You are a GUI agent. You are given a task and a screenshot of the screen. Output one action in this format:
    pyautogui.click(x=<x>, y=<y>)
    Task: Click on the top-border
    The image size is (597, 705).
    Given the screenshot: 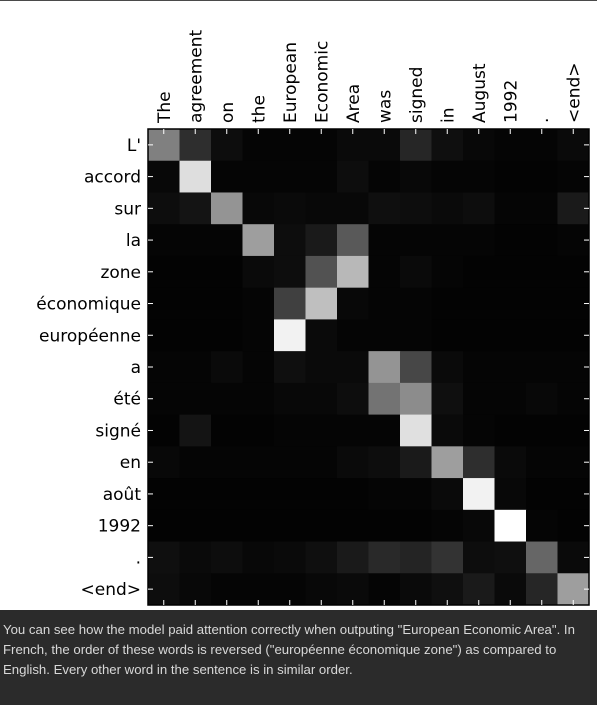 What is the action you would take?
    pyautogui.click(x=298, y=0)
    